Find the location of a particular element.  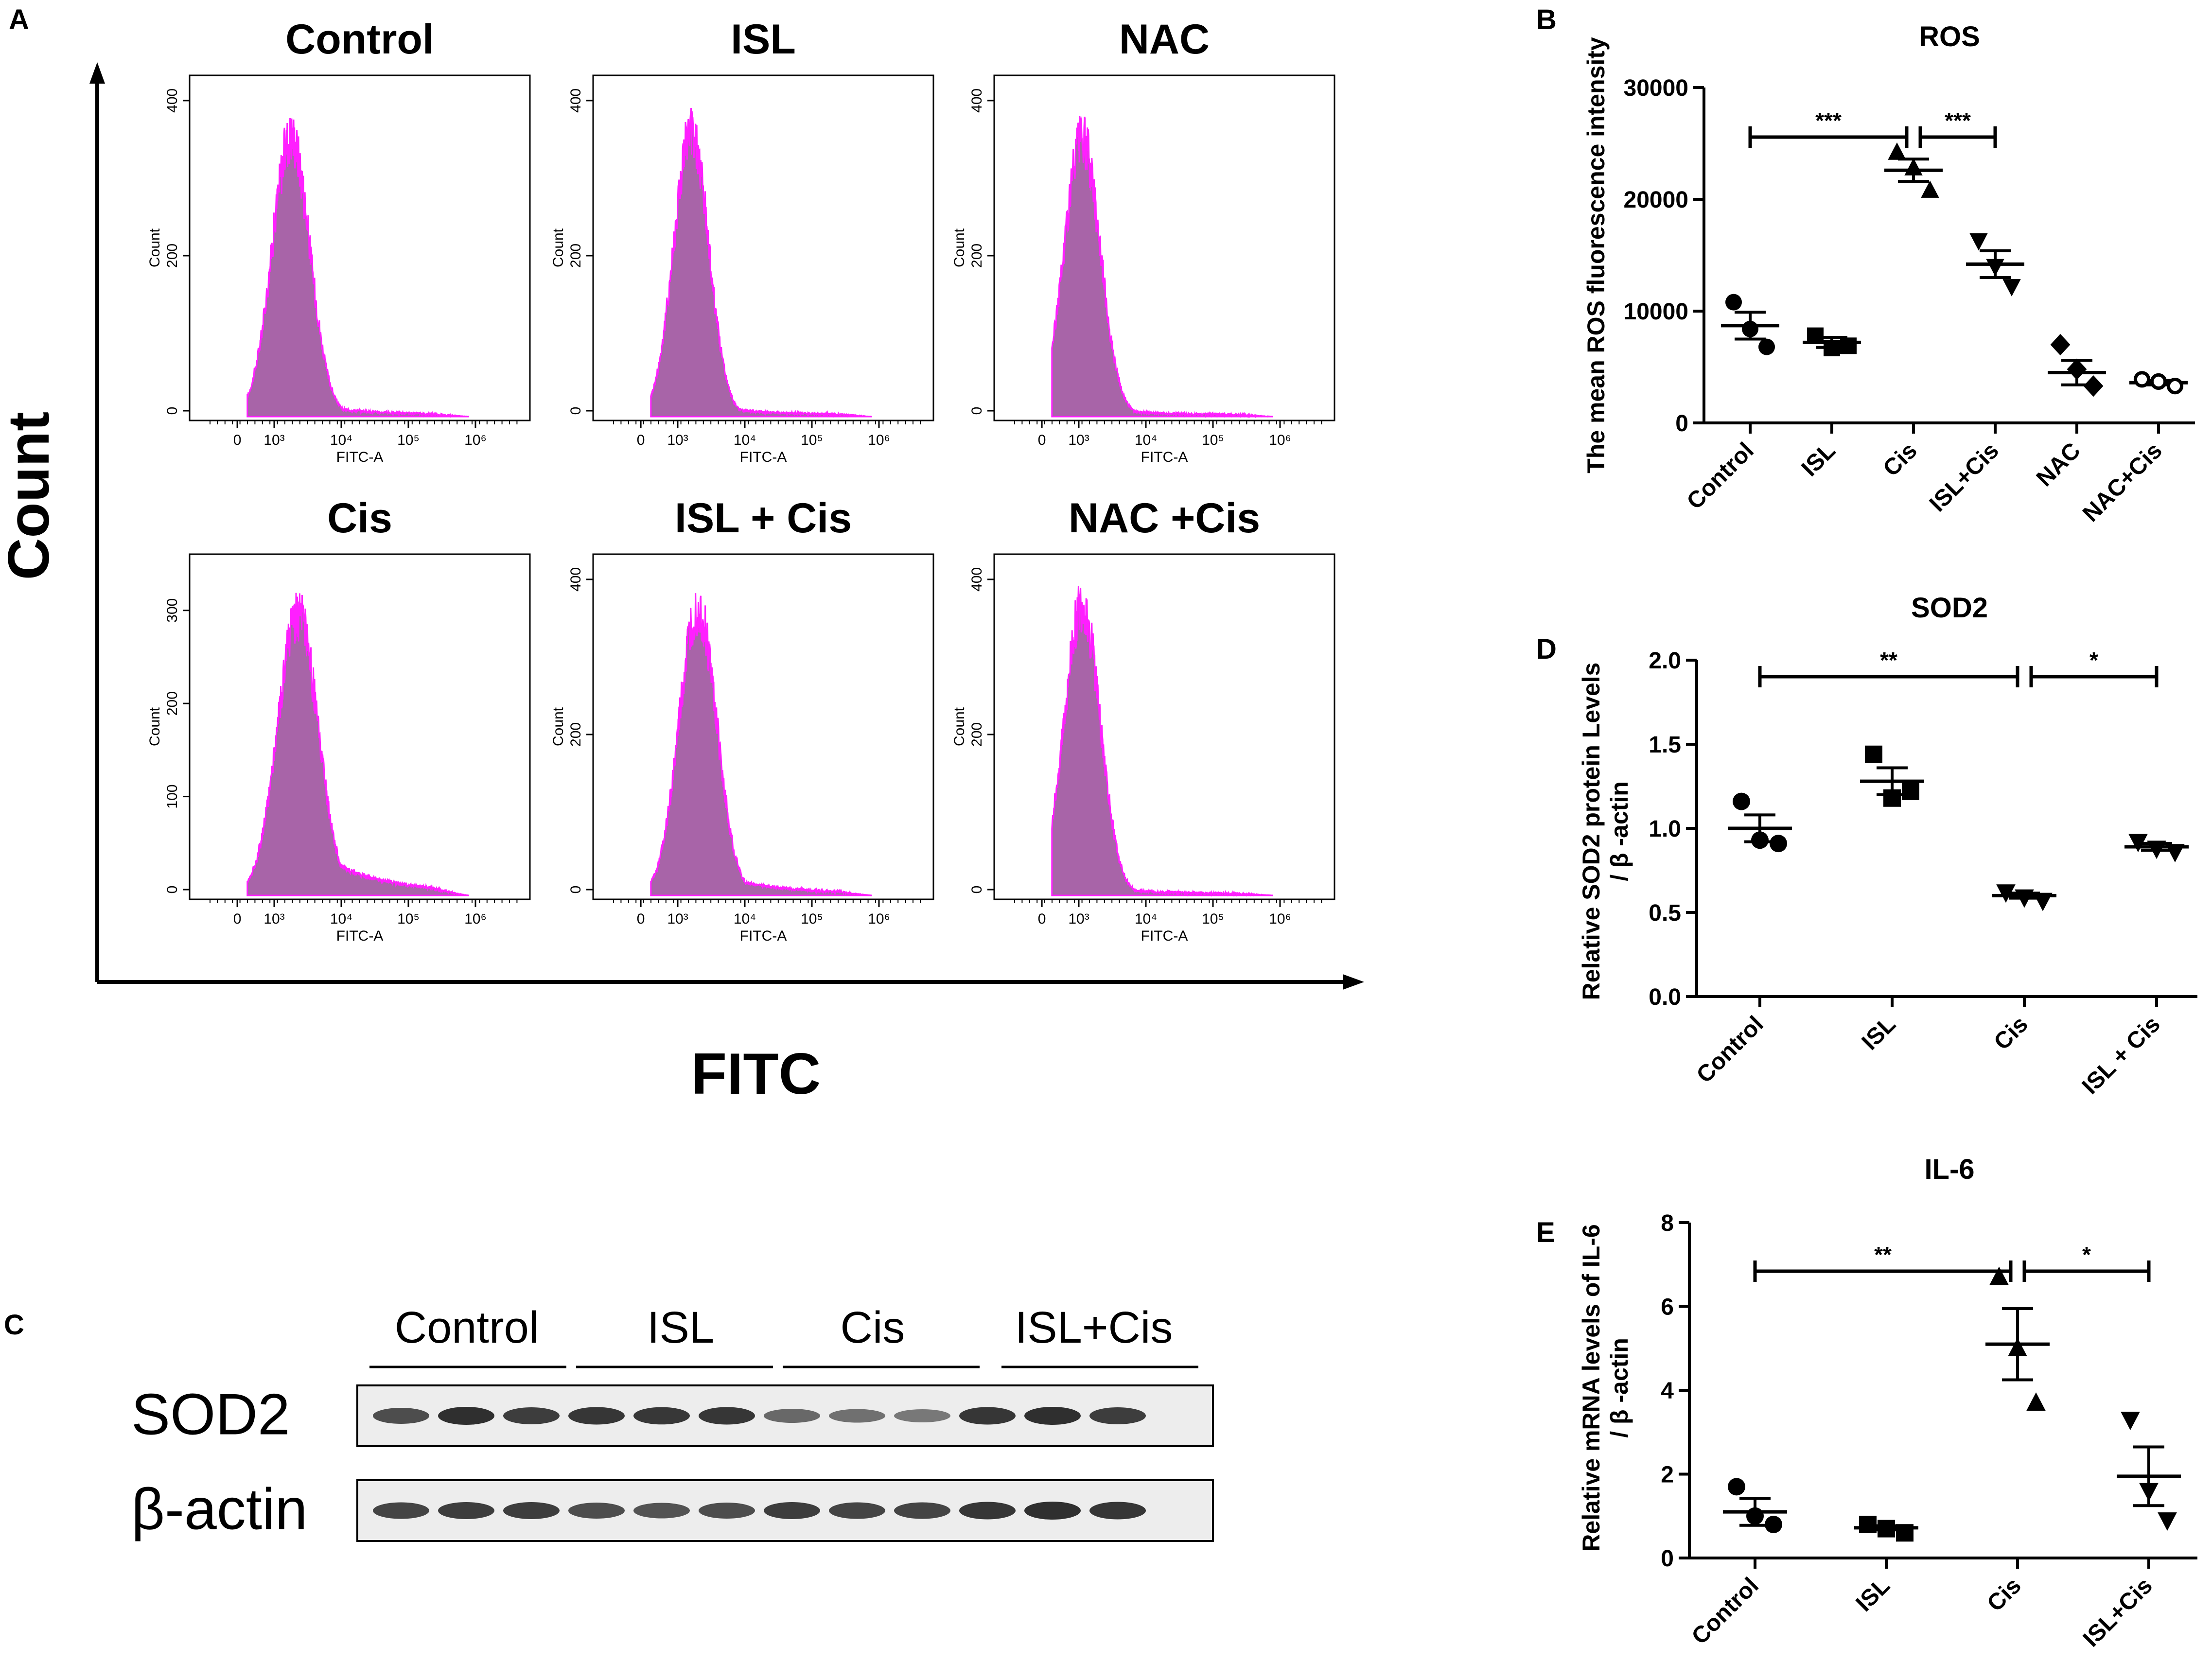

significance-label: ** is located at coordinates (1883, 1254).